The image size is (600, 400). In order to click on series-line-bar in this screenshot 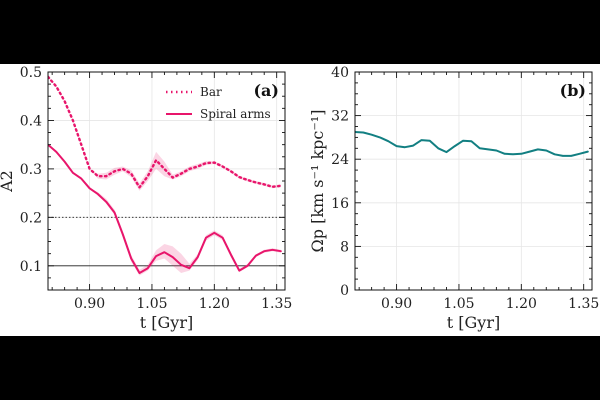, I will do `click(165, 132)`.